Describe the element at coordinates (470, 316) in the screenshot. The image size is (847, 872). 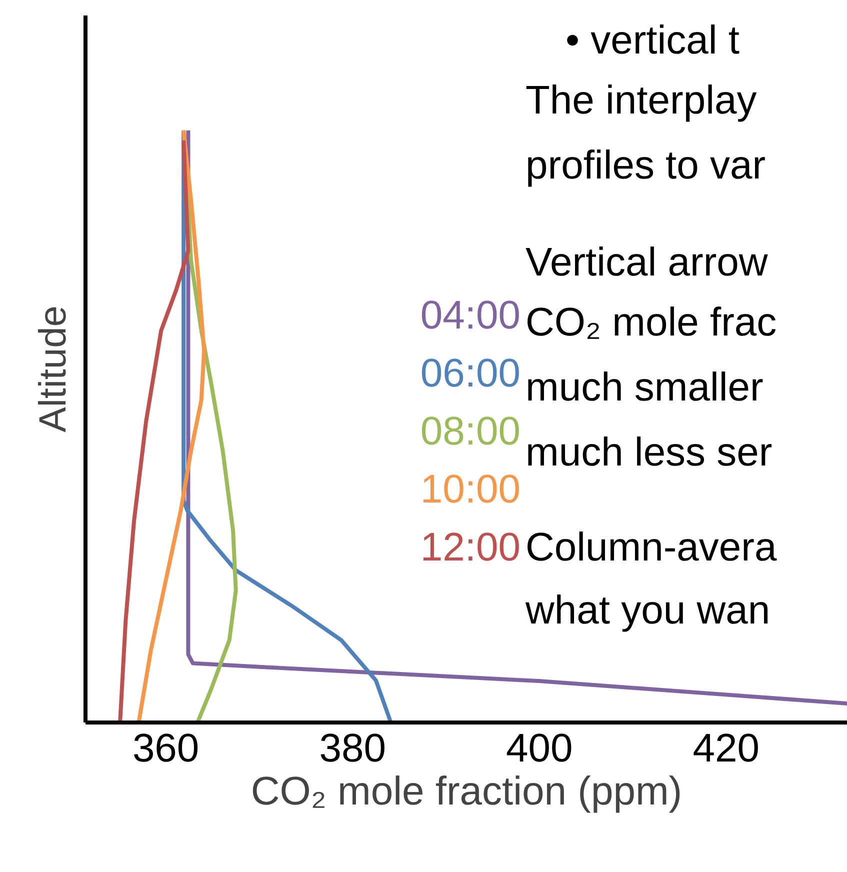
I see `text: 04:00` at that location.